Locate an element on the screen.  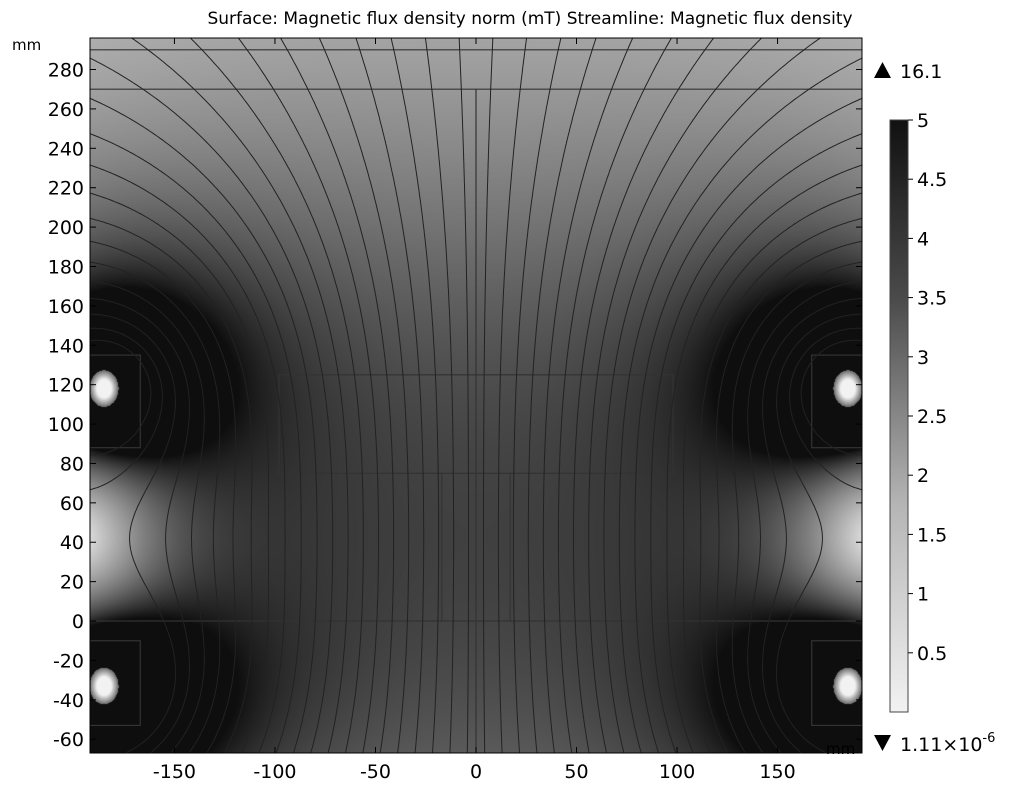
y-tick-label: 100 is located at coordinates (66, 425).